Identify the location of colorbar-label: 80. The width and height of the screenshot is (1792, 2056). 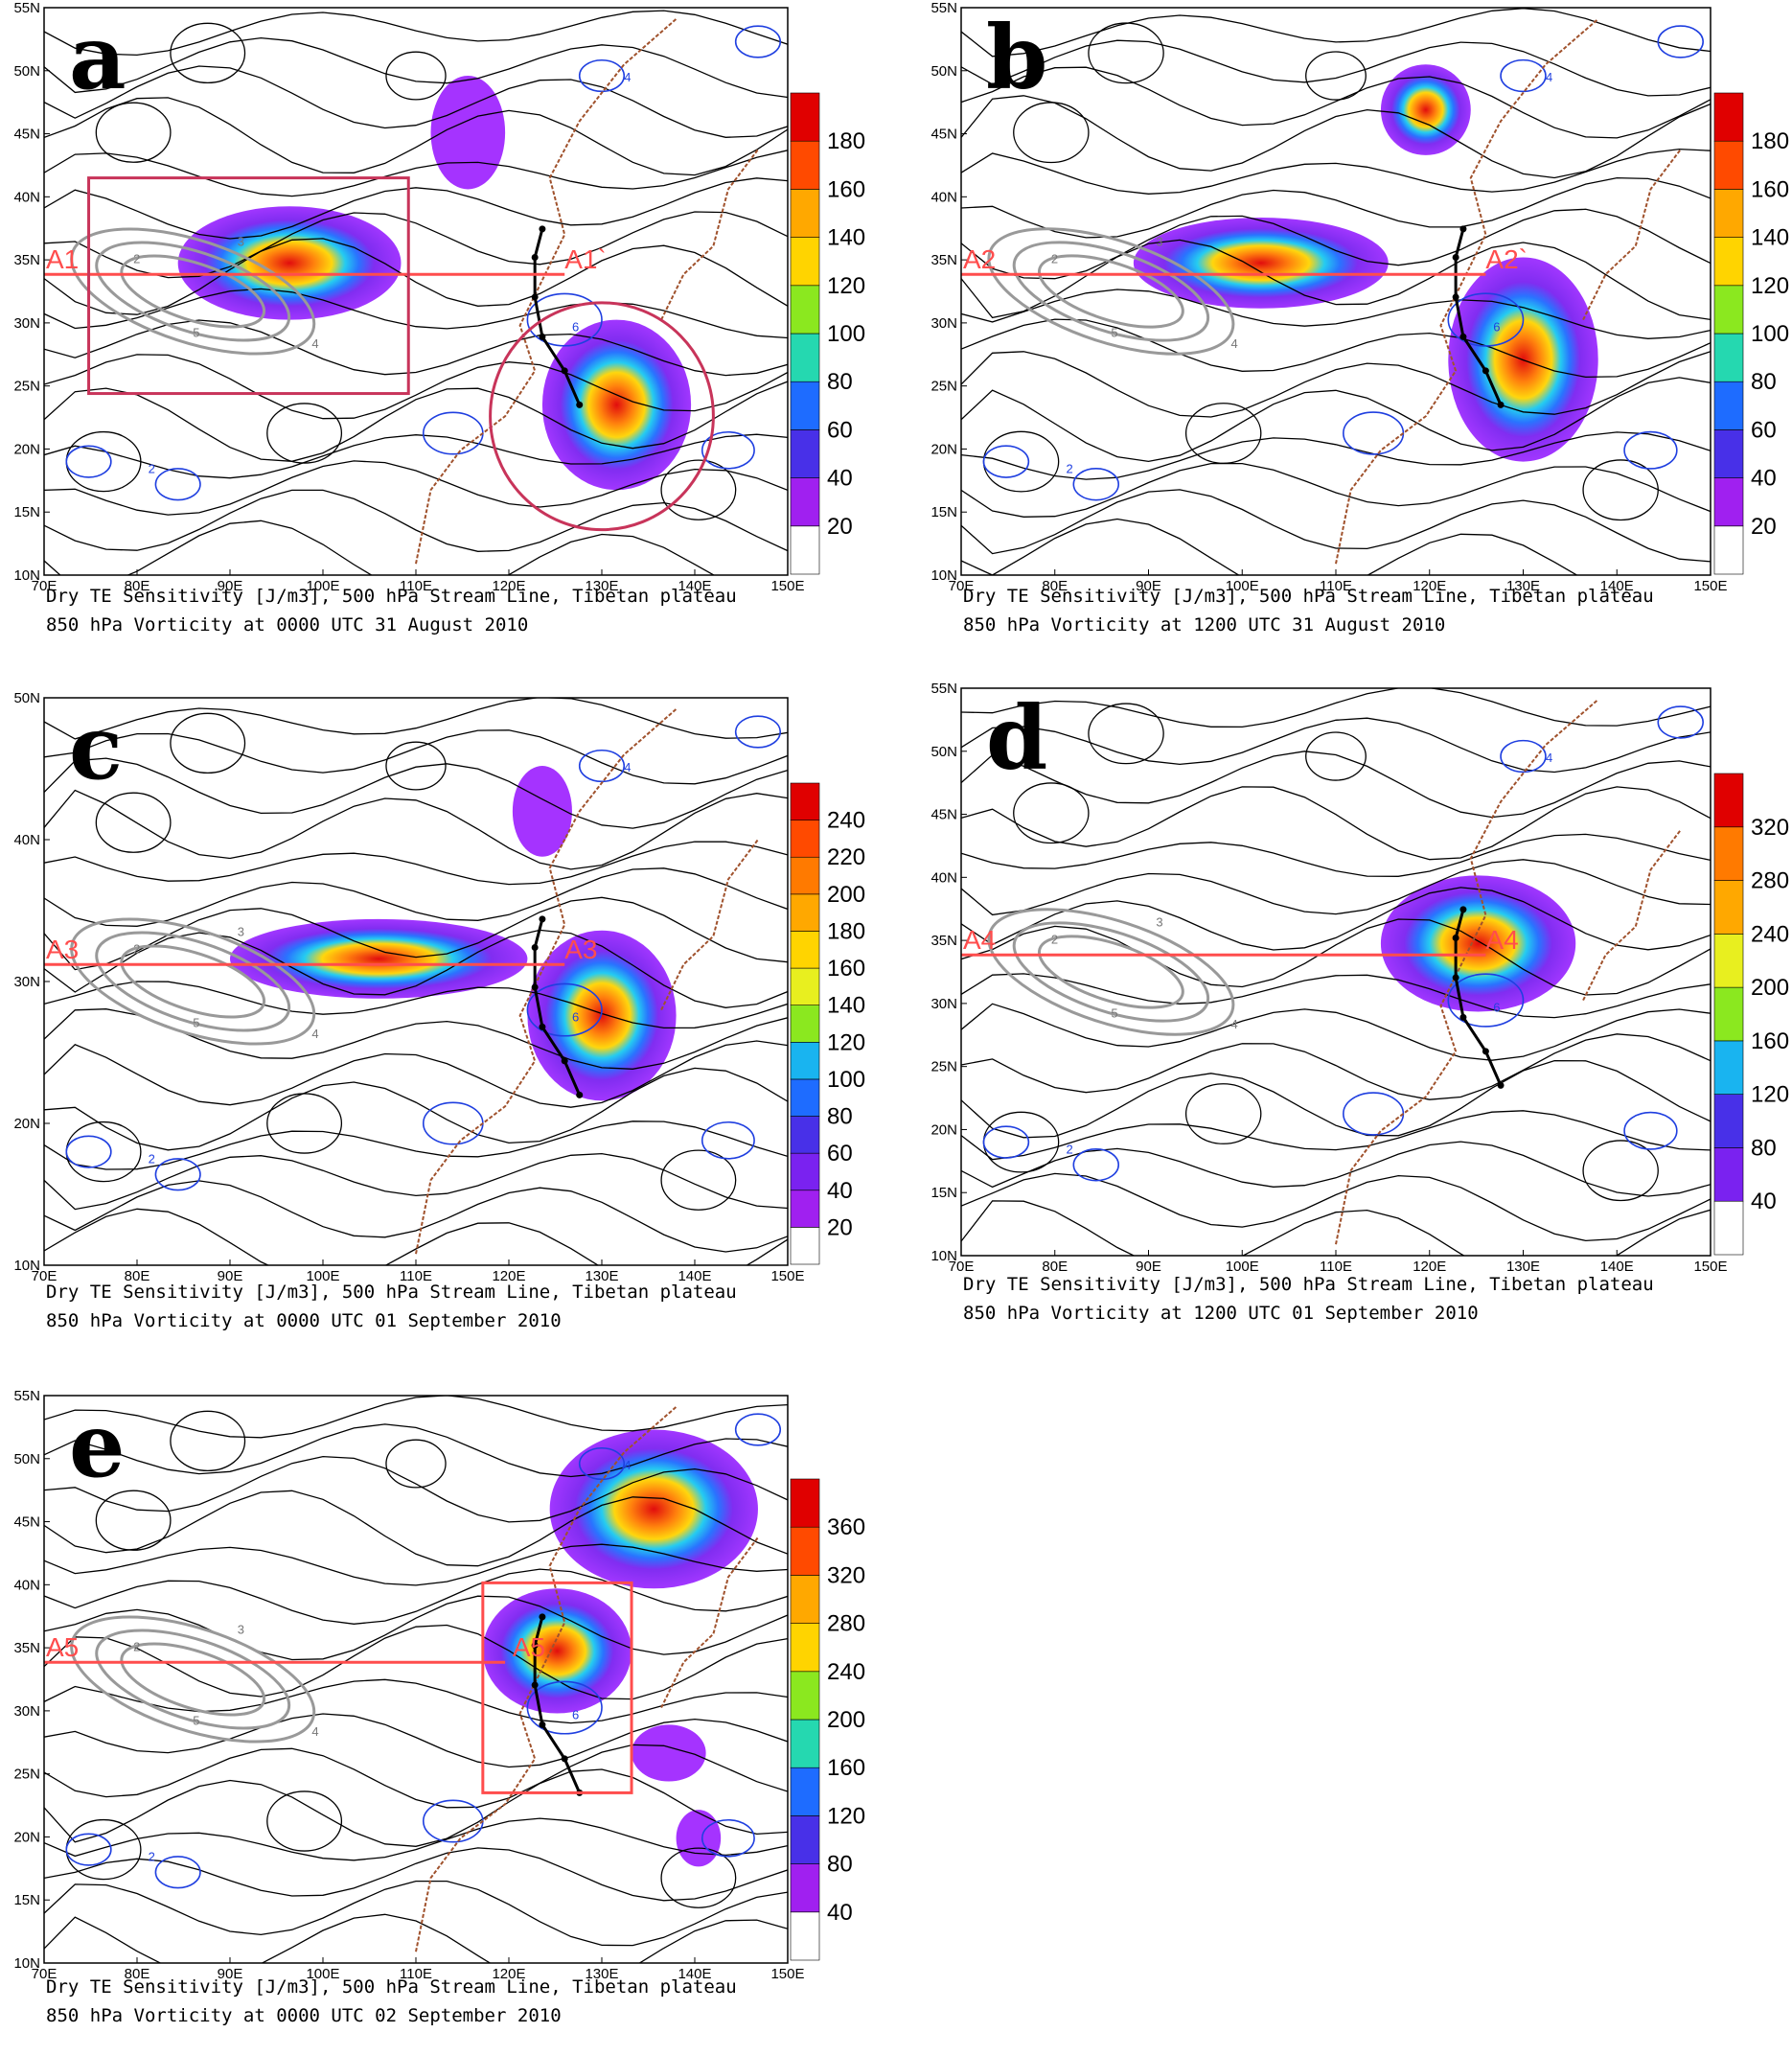
(840, 382).